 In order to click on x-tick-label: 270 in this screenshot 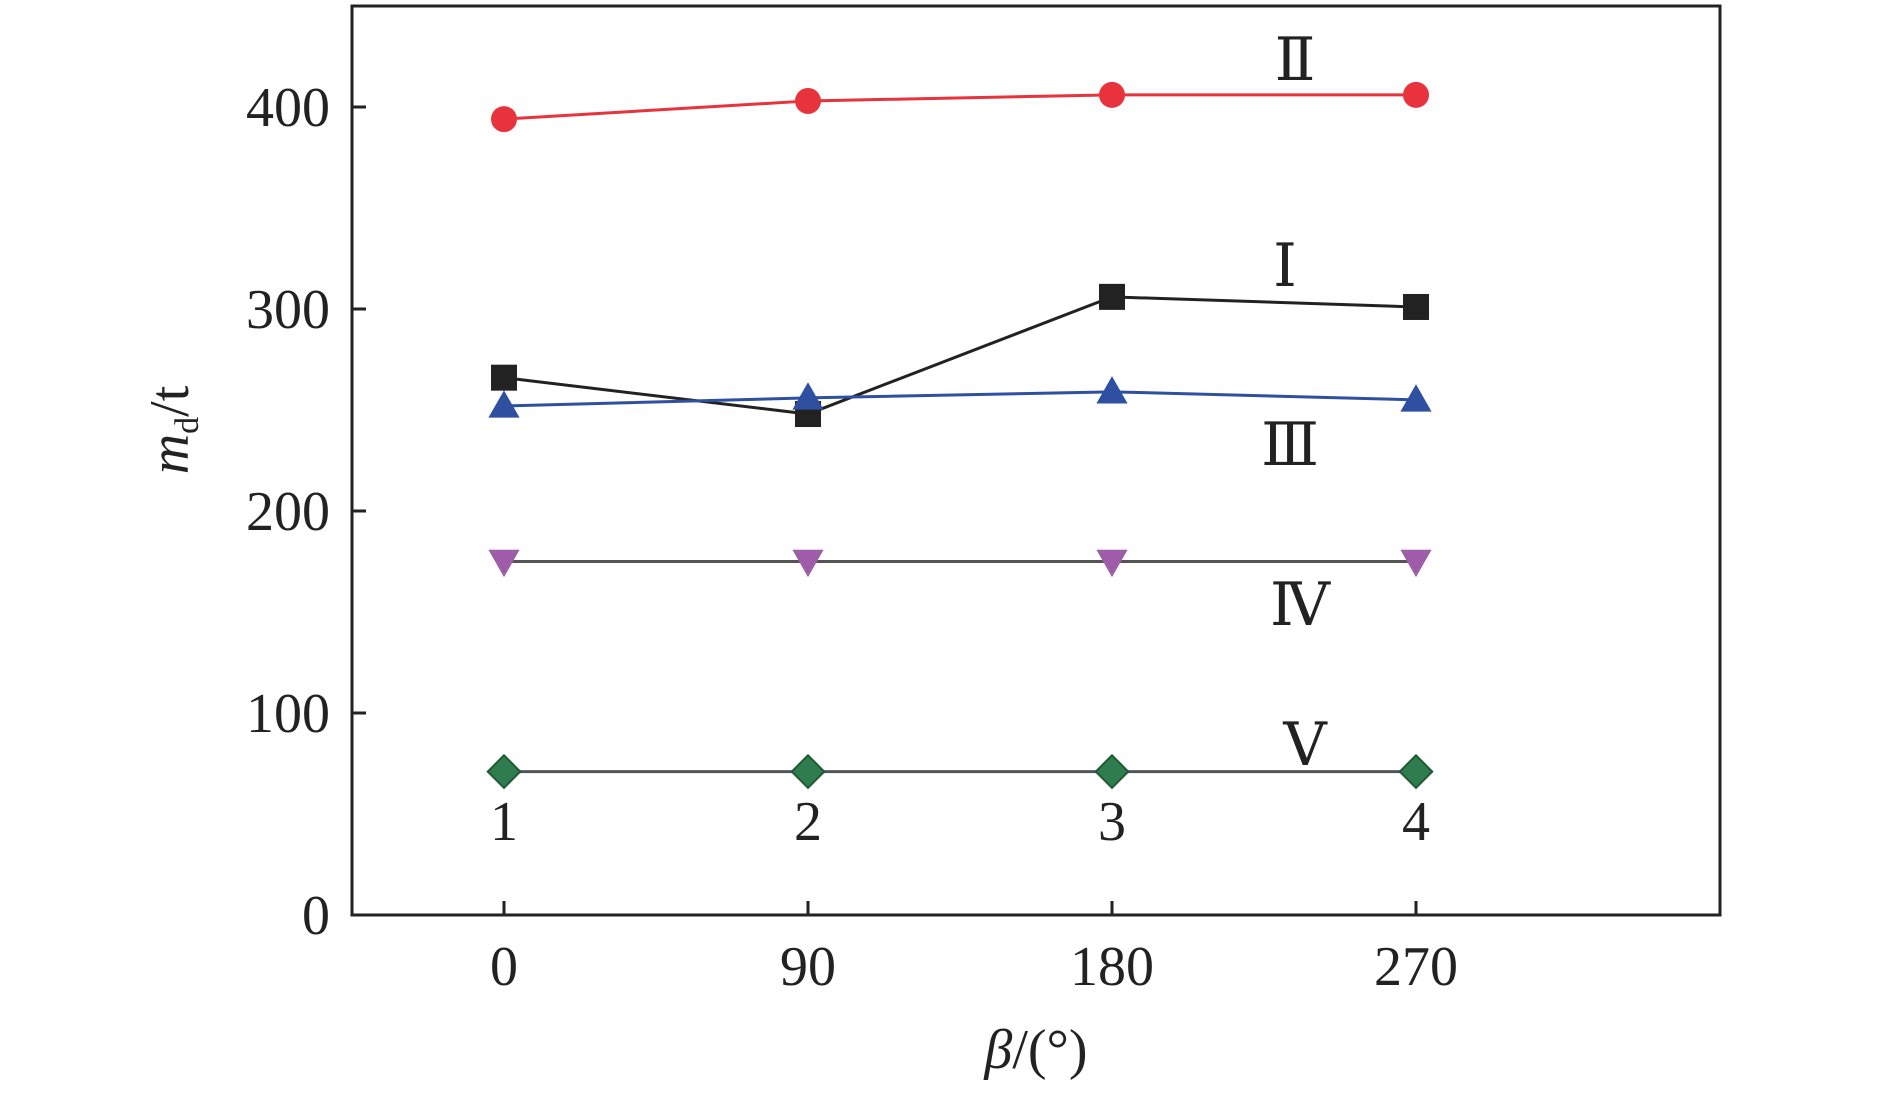, I will do `click(1416, 967)`.